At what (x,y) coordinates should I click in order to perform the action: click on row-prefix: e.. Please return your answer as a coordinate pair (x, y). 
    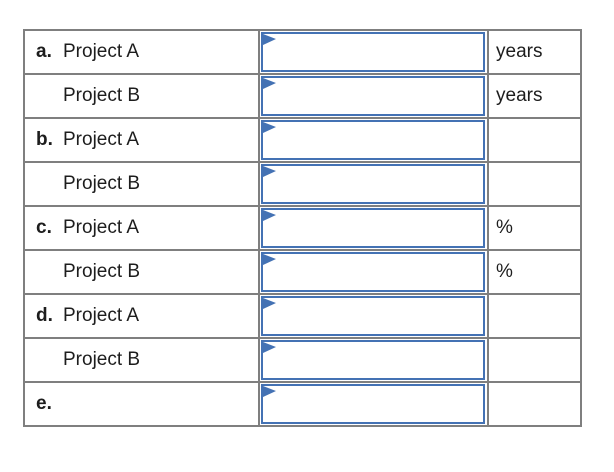
    Looking at the image, I should click on (44, 403).